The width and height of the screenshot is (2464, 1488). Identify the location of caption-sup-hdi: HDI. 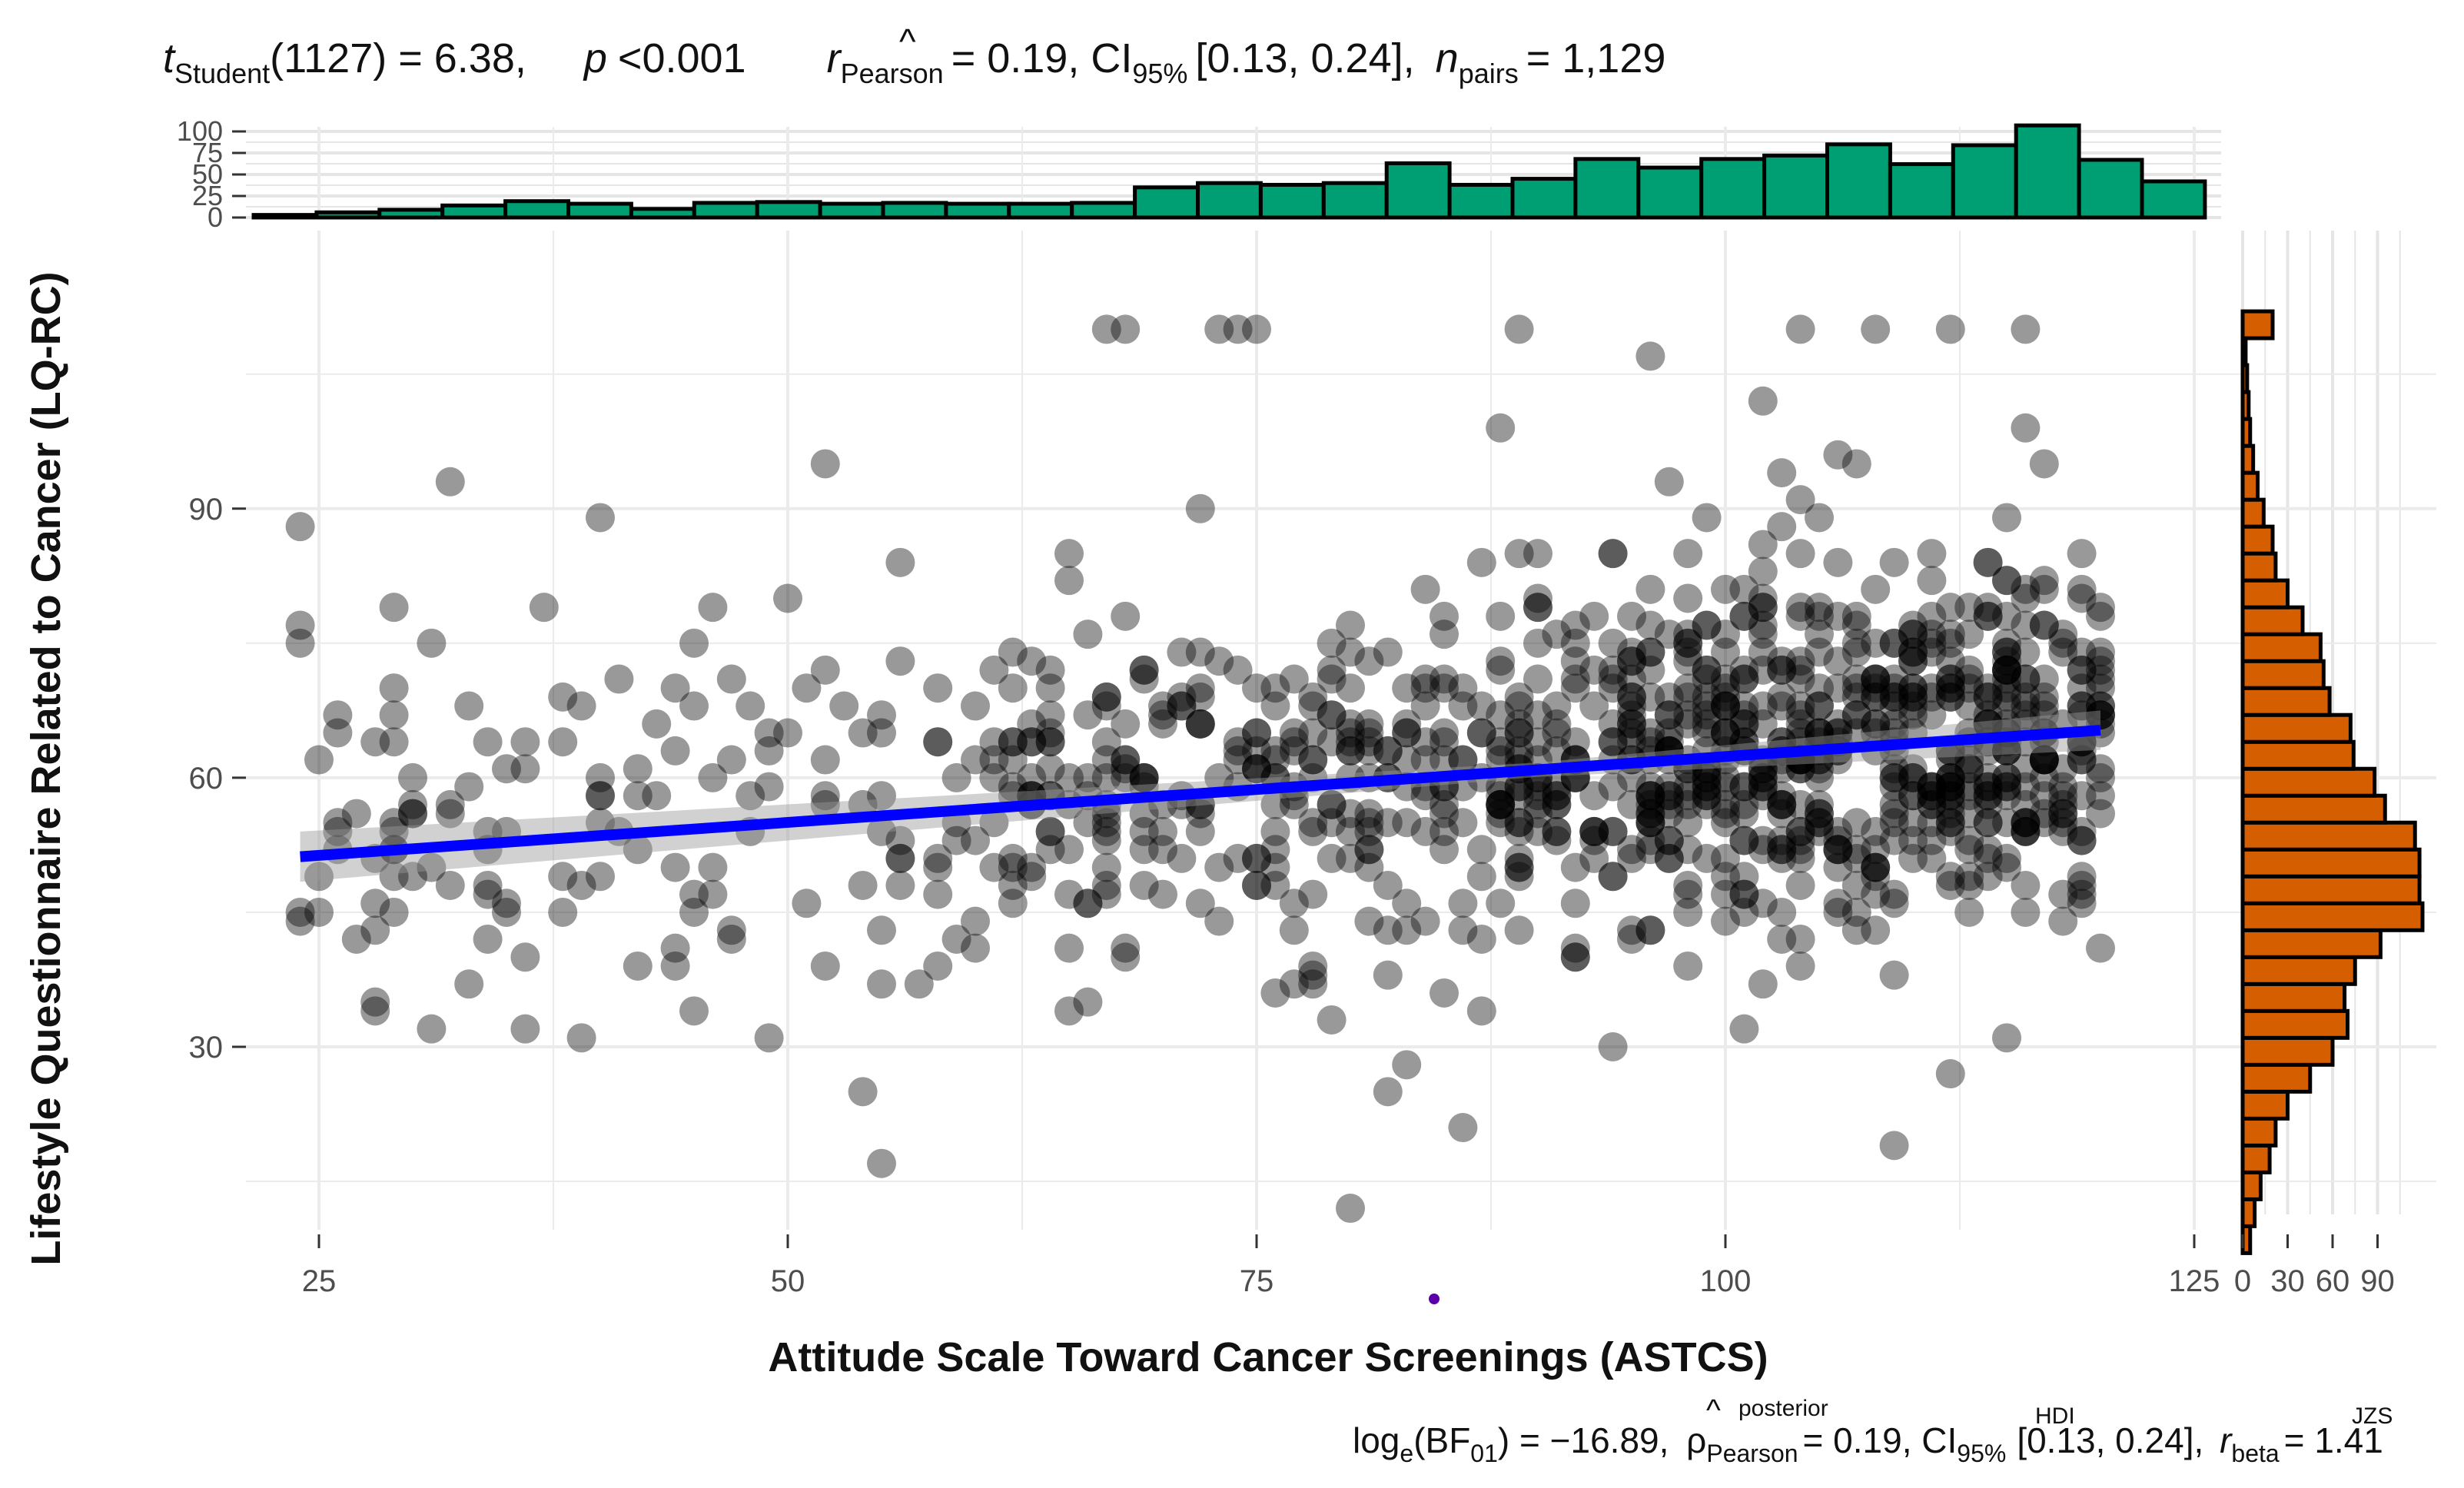
(2055, 1416).